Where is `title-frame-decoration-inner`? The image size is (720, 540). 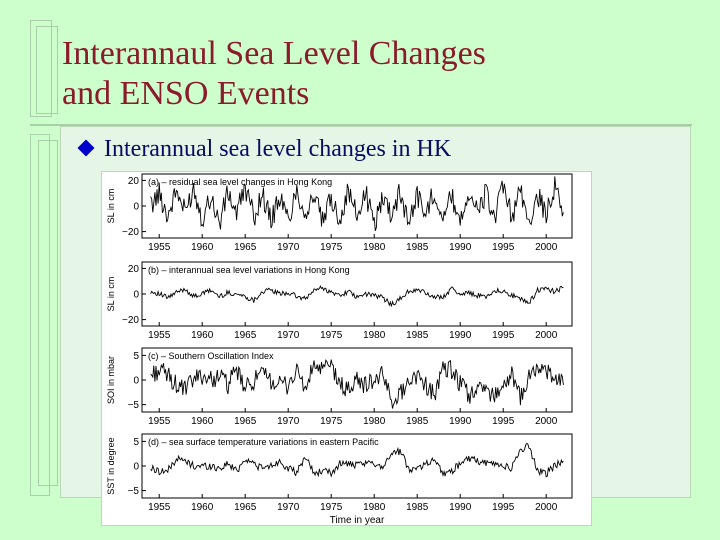 title-frame-decoration-inner is located at coordinates (47, 70).